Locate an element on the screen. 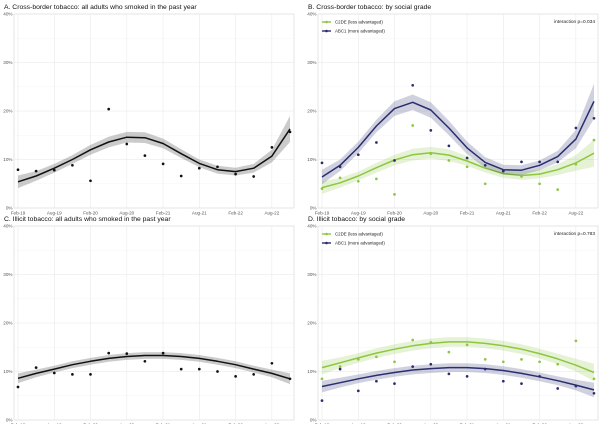  y-tick-label: 40% is located at coordinates (7, 14).